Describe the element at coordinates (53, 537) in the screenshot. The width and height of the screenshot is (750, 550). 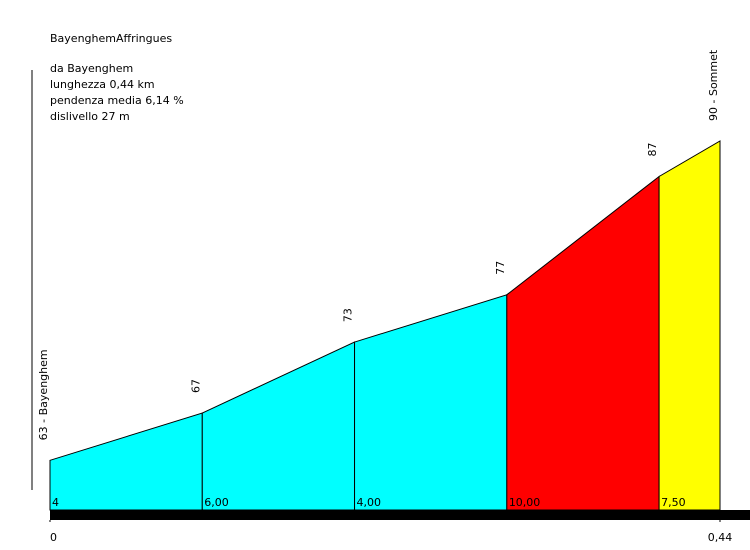
I see `x-tick-label: 0` at that location.